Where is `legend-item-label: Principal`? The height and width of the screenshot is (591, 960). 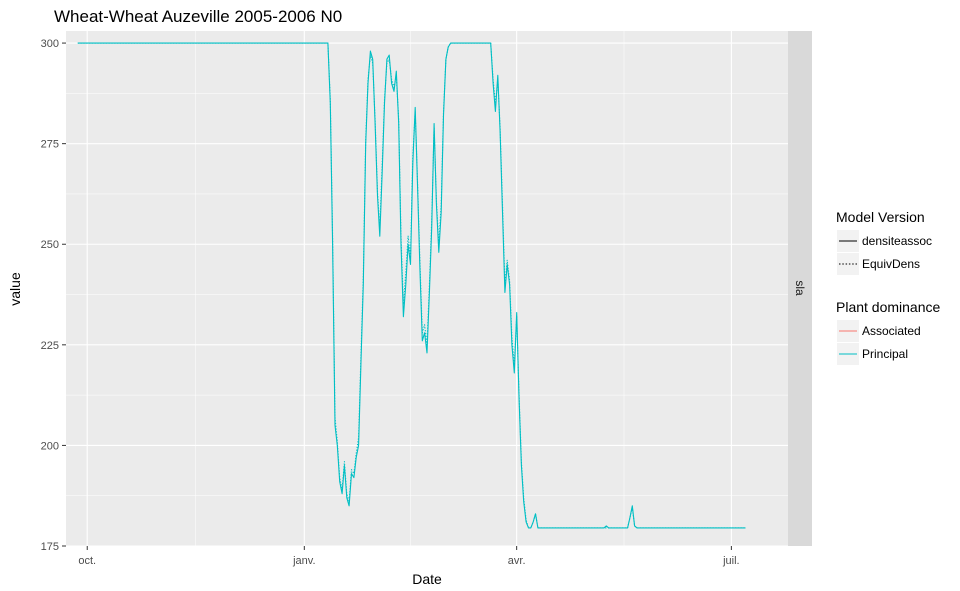 legend-item-label: Principal is located at coordinates (885, 354).